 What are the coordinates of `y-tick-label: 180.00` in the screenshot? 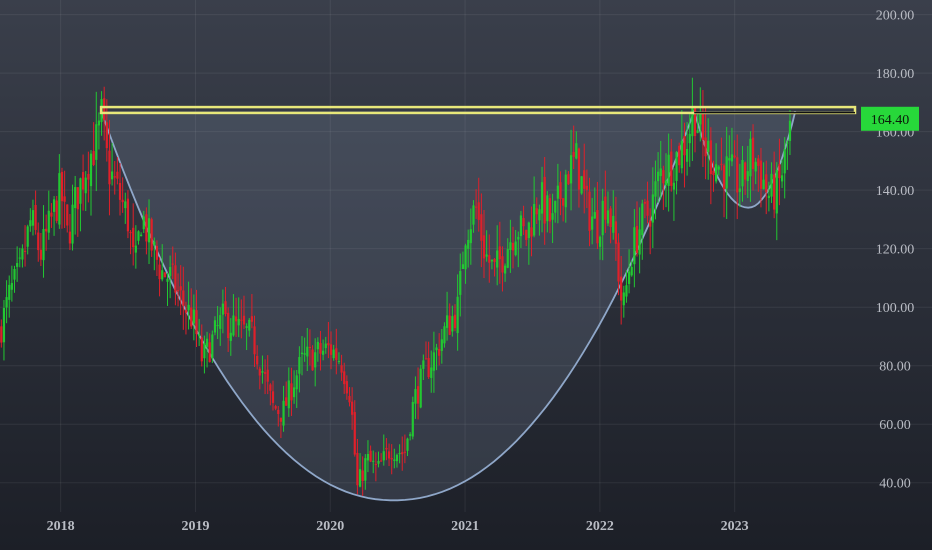 It's located at (895, 74).